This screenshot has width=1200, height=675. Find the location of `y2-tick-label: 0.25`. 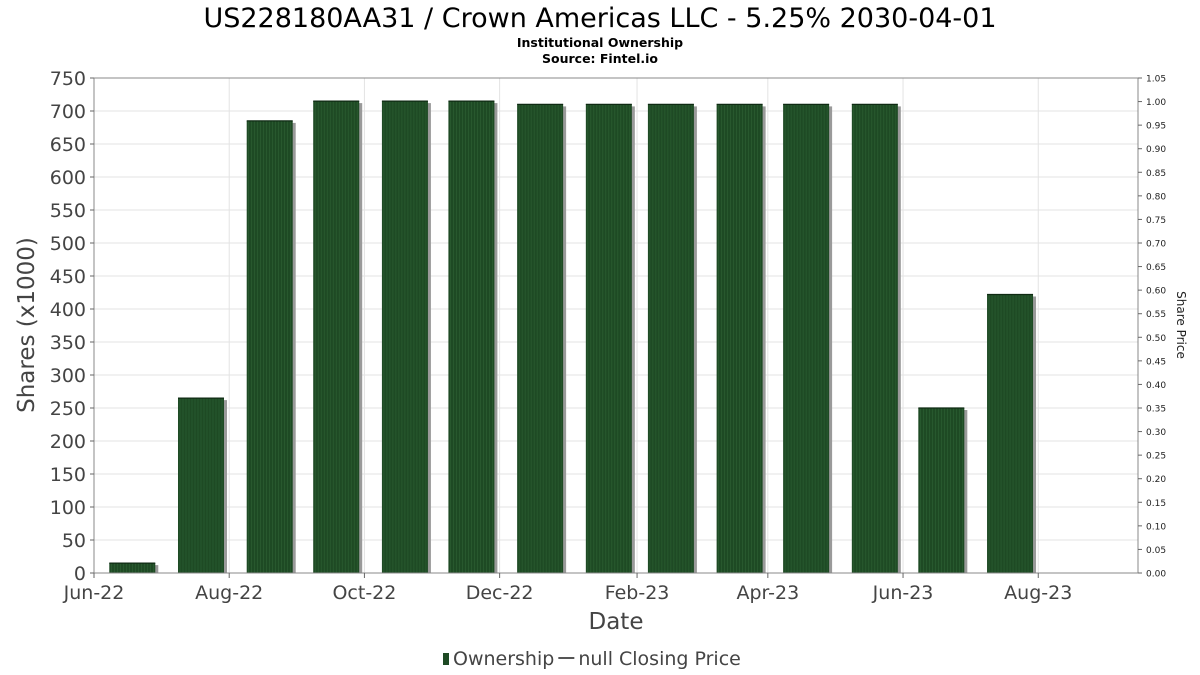

y2-tick-label: 0.25 is located at coordinates (1156, 457).